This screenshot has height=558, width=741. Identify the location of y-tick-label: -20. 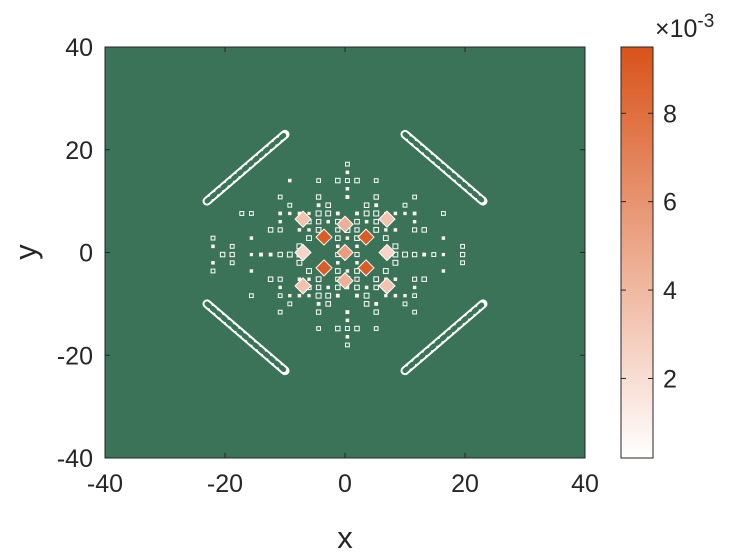
(75, 356).